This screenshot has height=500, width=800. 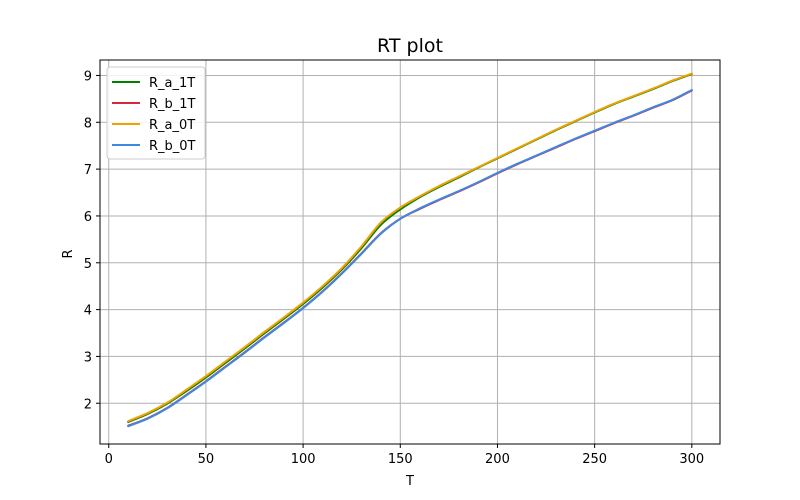 What do you see at coordinates (88, 311) in the screenshot?
I see `y-tick-label: 4` at bounding box center [88, 311].